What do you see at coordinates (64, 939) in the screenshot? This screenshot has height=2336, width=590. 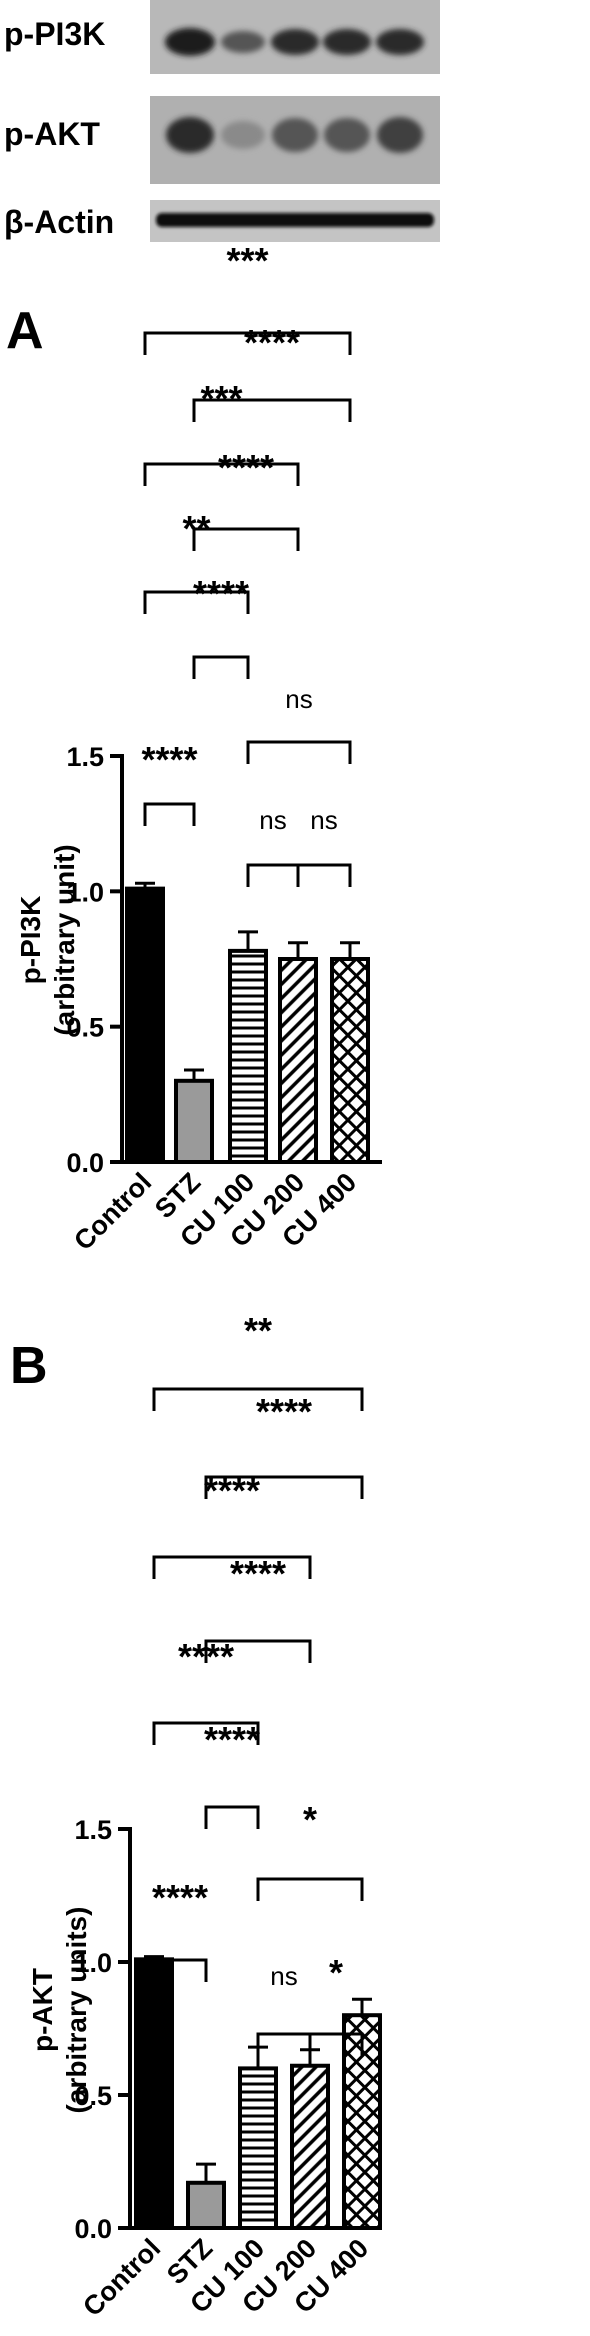 I see `y-axis-subtitle: (arbitrary unit)` at bounding box center [64, 939].